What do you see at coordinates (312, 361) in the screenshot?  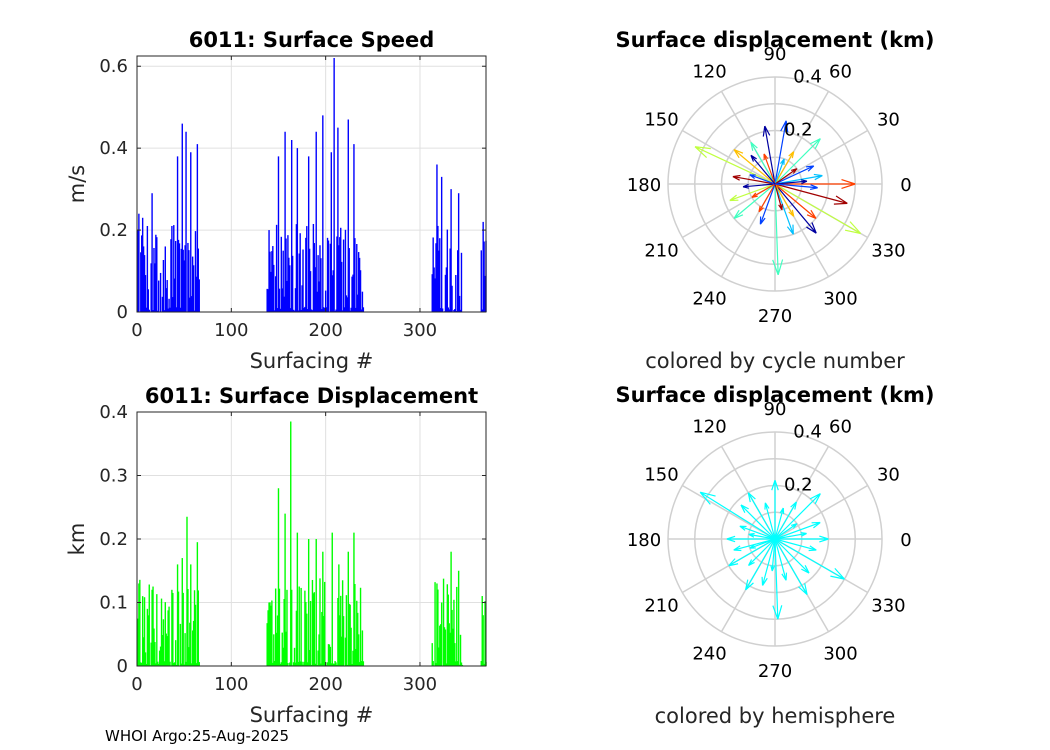 I see `speed-xlabel: Surfacing #` at bounding box center [312, 361].